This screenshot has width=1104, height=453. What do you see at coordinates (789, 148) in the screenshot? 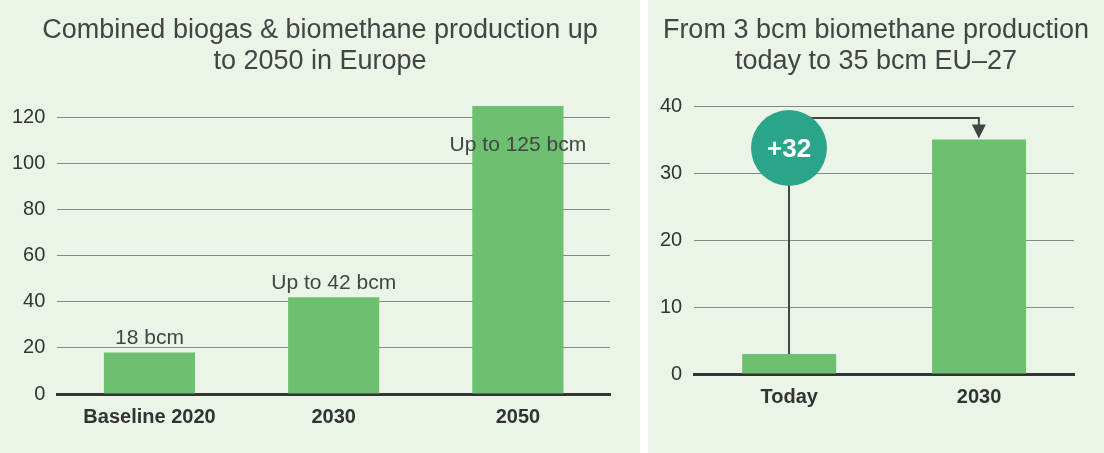
I see `annotation: +32` at bounding box center [789, 148].